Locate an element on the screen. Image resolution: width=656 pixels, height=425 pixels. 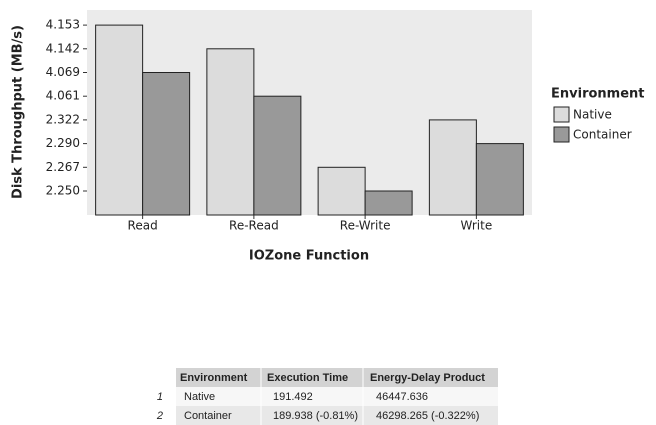
y-tick-label: 4.061 is located at coordinates (63, 96).